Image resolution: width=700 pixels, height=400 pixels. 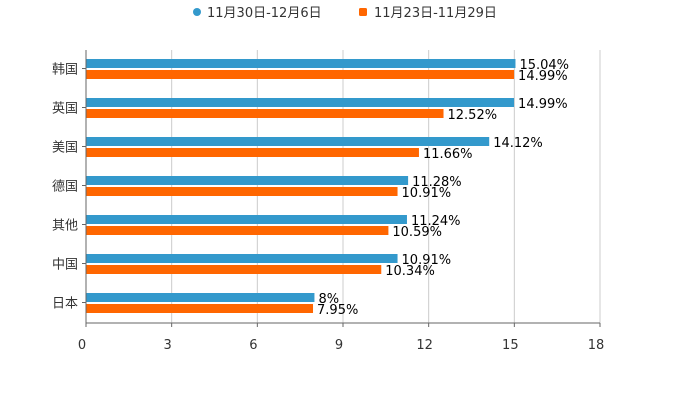 I want to click on data-label: 7.95%, so click(x=337, y=310).